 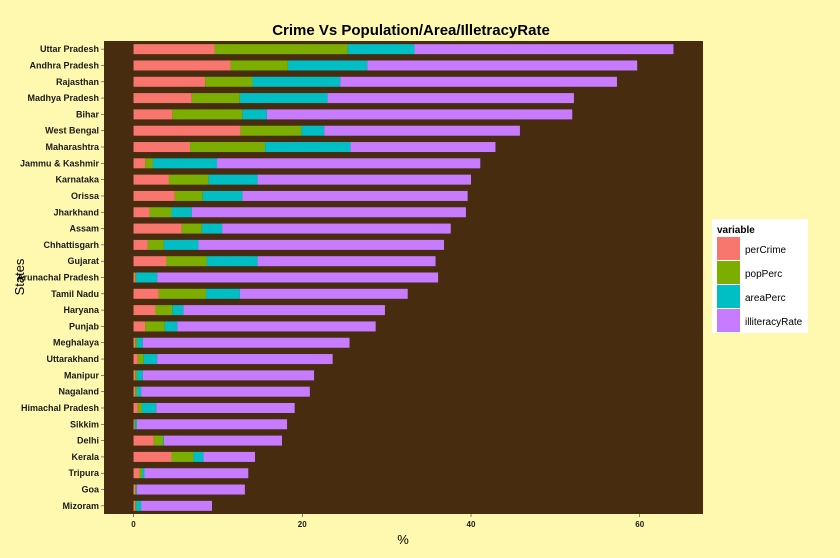 I want to click on y-tick-label: Andhra Pradesh, so click(x=64, y=65).